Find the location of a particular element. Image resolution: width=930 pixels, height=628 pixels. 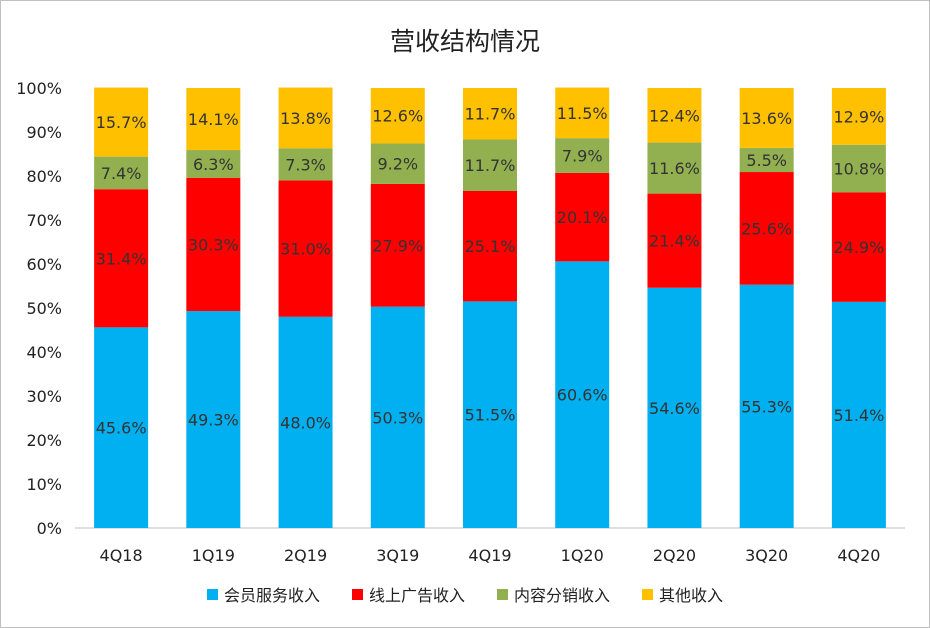

data-label: 45.6% is located at coordinates (121, 428).